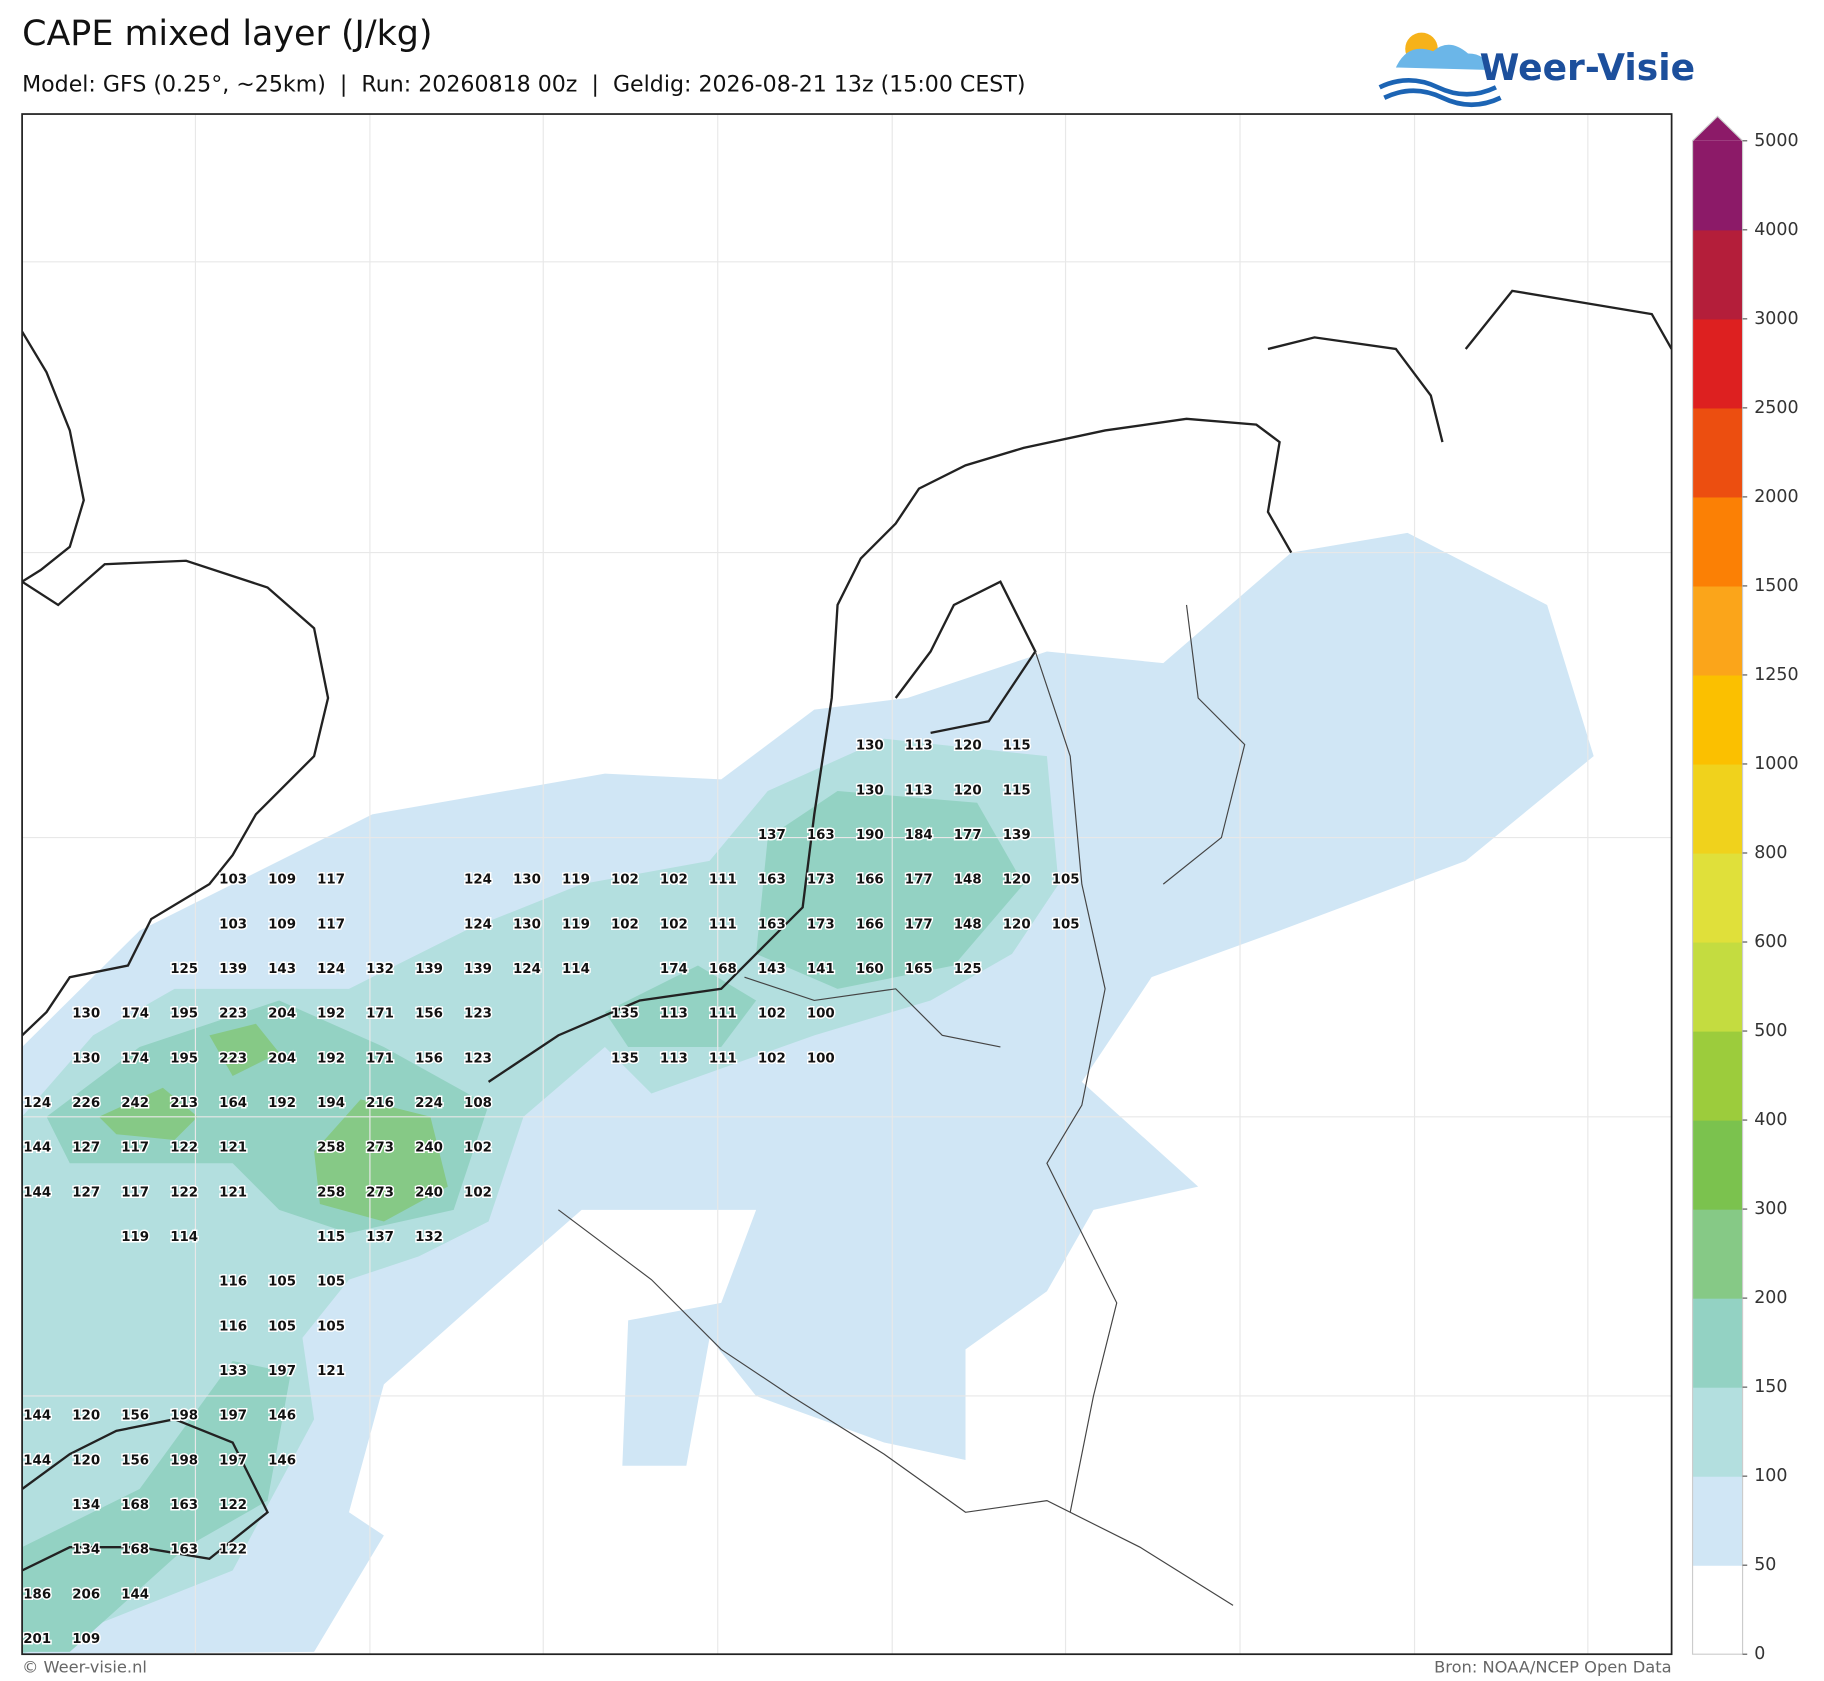 This screenshot has width=1824, height=1681. I want to click on value-label: 194, so click(331, 1103).